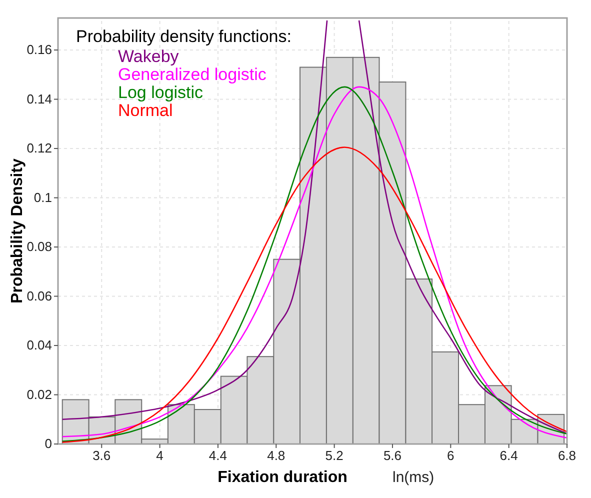 The width and height of the screenshot is (591, 498). Describe the element at coordinates (392, 455) in the screenshot. I see `x-tick-label: 5.6` at that location.